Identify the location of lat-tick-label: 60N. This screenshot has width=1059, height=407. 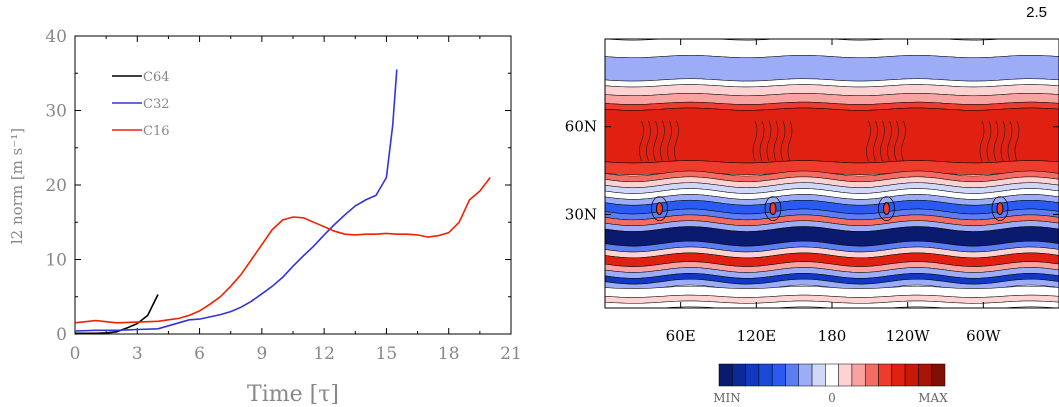
(581, 127).